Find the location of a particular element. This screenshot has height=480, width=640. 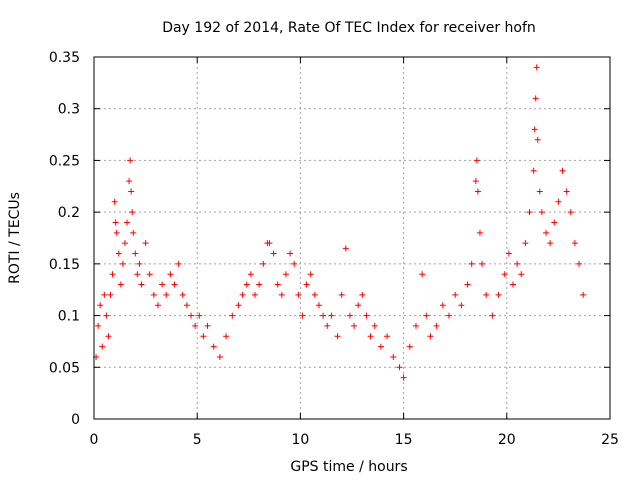

y-tick-label: 0.35 is located at coordinates (64, 58).